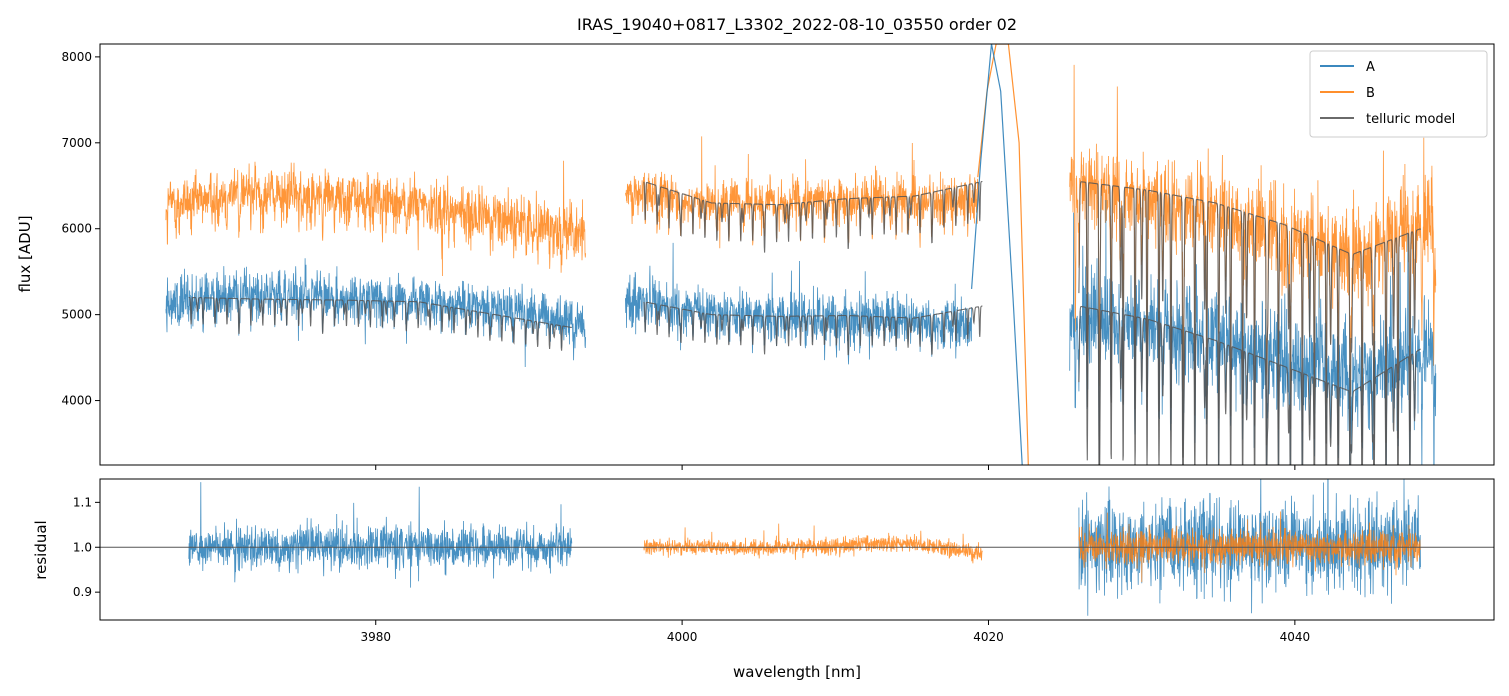 The width and height of the screenshot is (1509, 696). I want to click on legend: A B telluric model, so click(1398, 94).